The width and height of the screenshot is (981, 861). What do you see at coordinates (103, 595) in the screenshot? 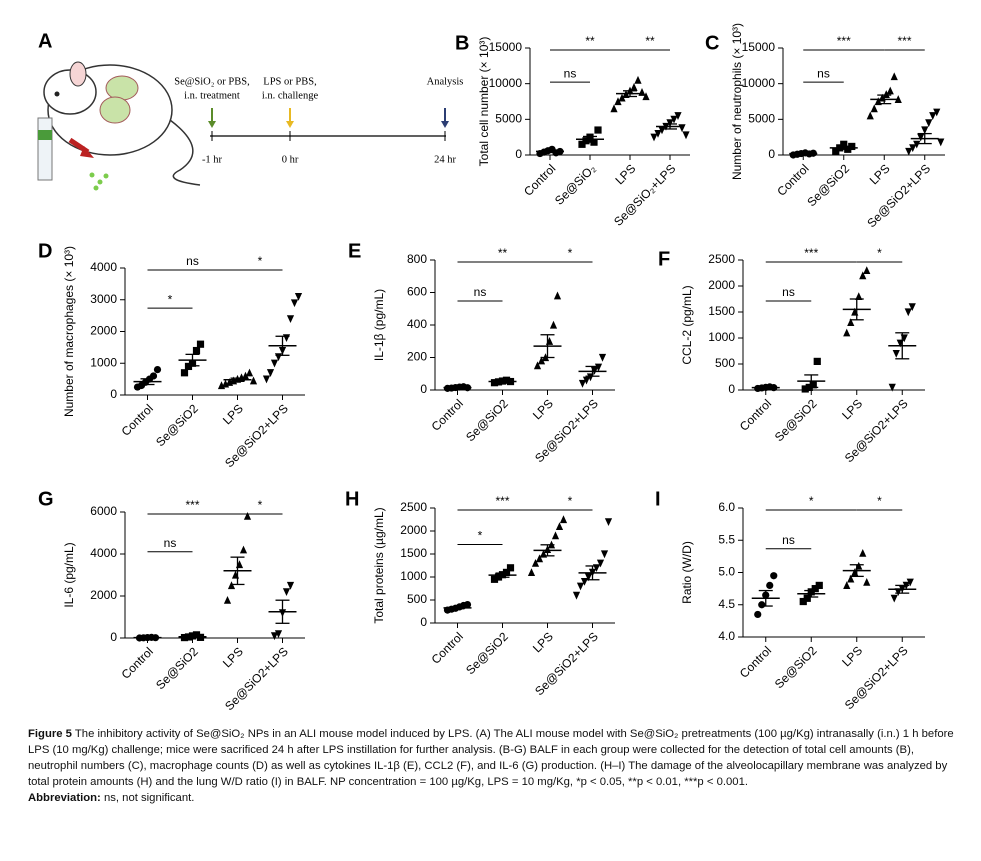
I see `y-tick-label: 2000` at bounding box center [103, 595].